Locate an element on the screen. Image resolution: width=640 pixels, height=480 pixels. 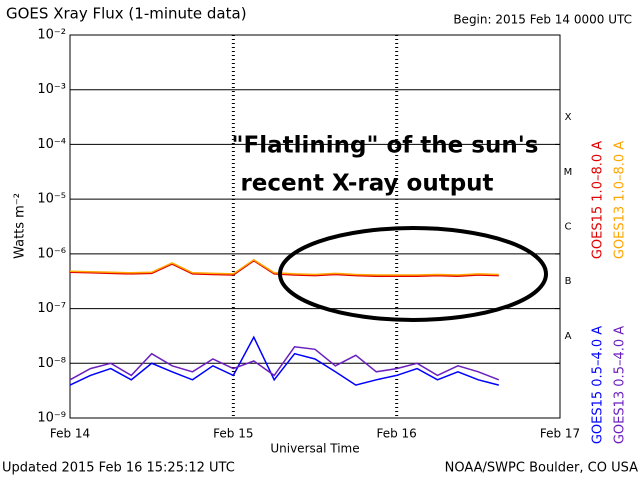
annotation: recent X-ray output is located at coordinates (366, 184).